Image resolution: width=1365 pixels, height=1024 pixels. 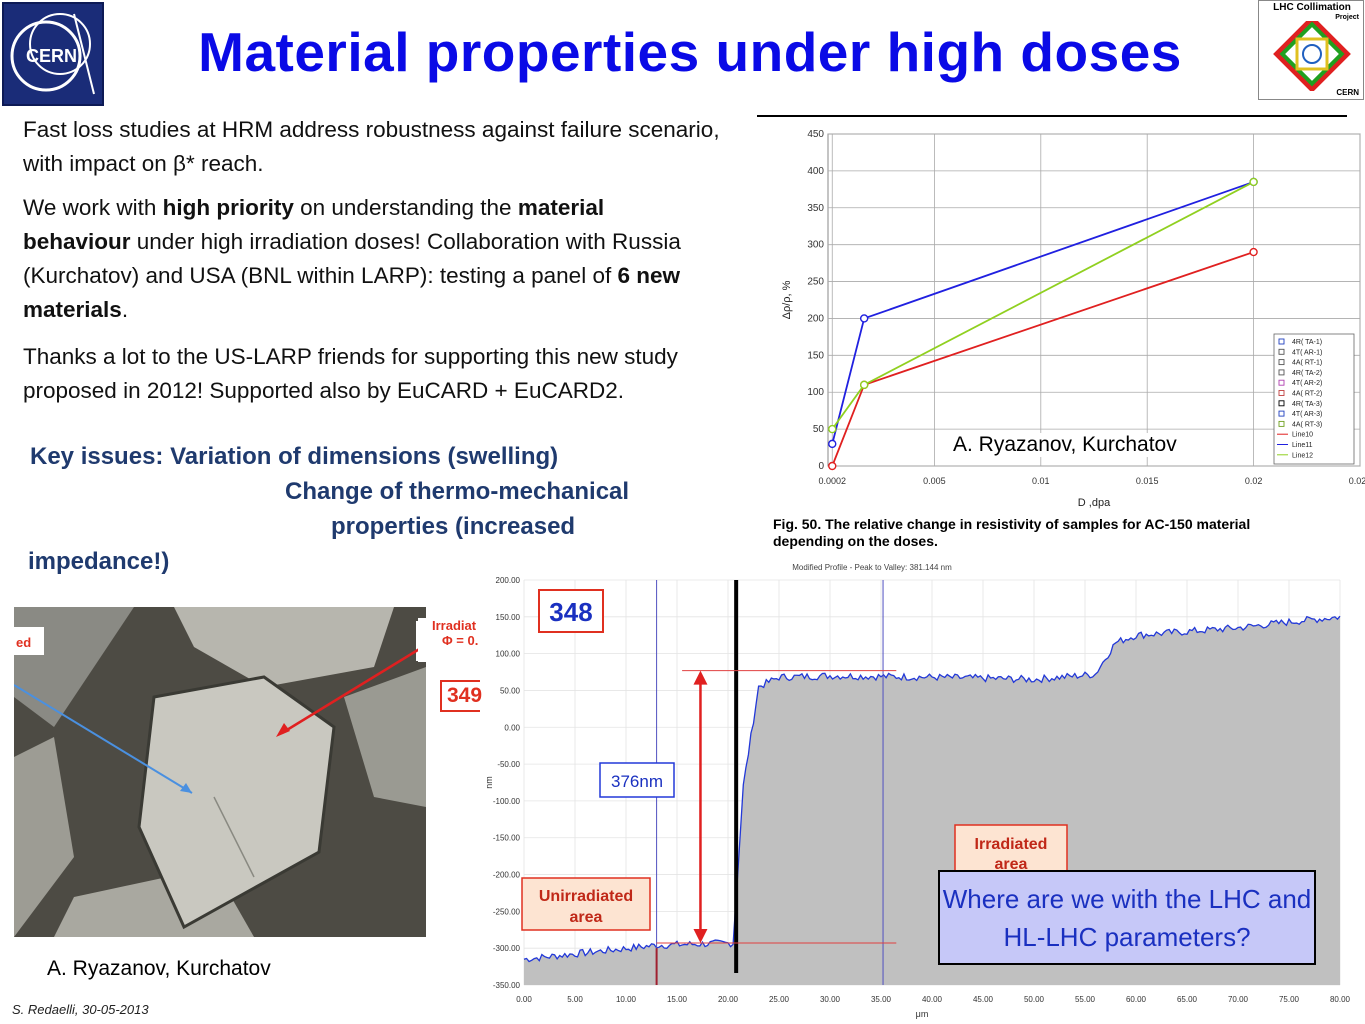 I want to click on x-axis-label: D ,dpa, so click(x=1094, y=503).